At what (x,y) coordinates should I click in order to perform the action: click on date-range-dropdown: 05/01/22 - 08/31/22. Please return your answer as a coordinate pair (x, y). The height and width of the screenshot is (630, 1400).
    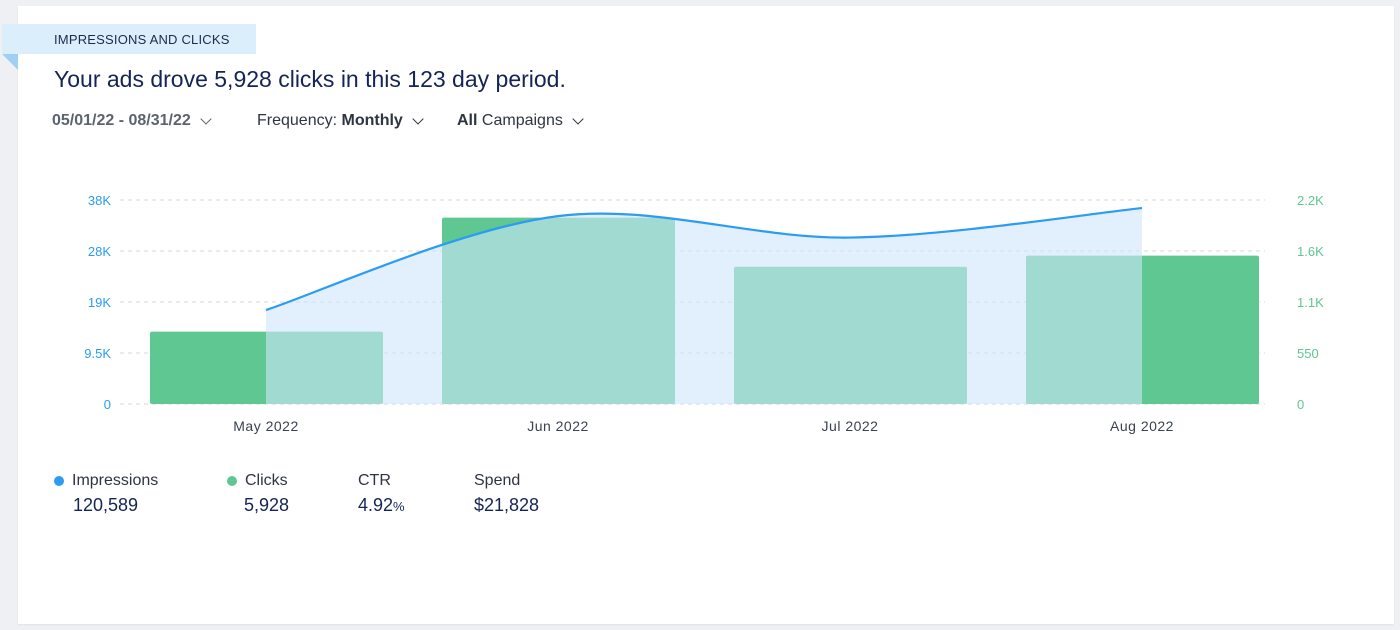
    Looking at the image, I should click on (132, 121).